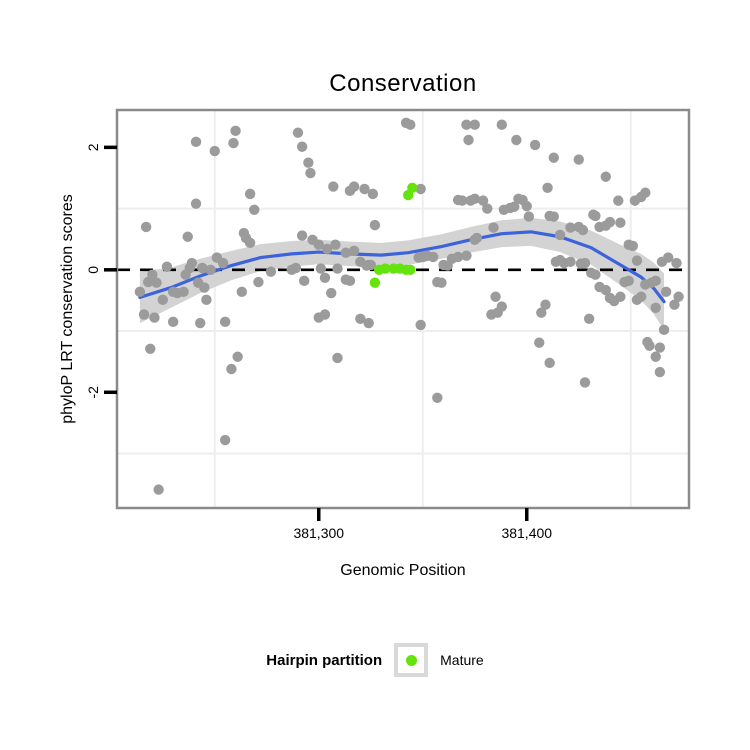  Describe the element at coordinates (67, 309) in the screenshot. I see `y-axis-title: phyloP LRT conservation scores` at that location.